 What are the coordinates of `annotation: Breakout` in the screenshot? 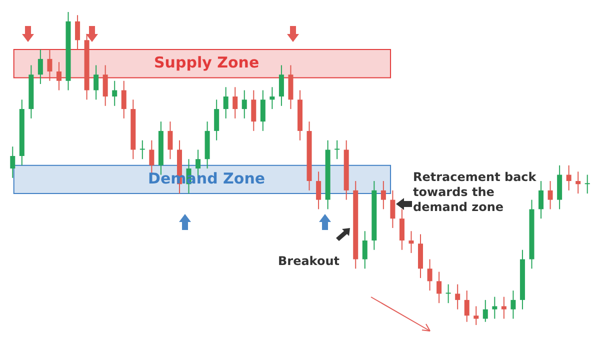 It's located at (309, 261).